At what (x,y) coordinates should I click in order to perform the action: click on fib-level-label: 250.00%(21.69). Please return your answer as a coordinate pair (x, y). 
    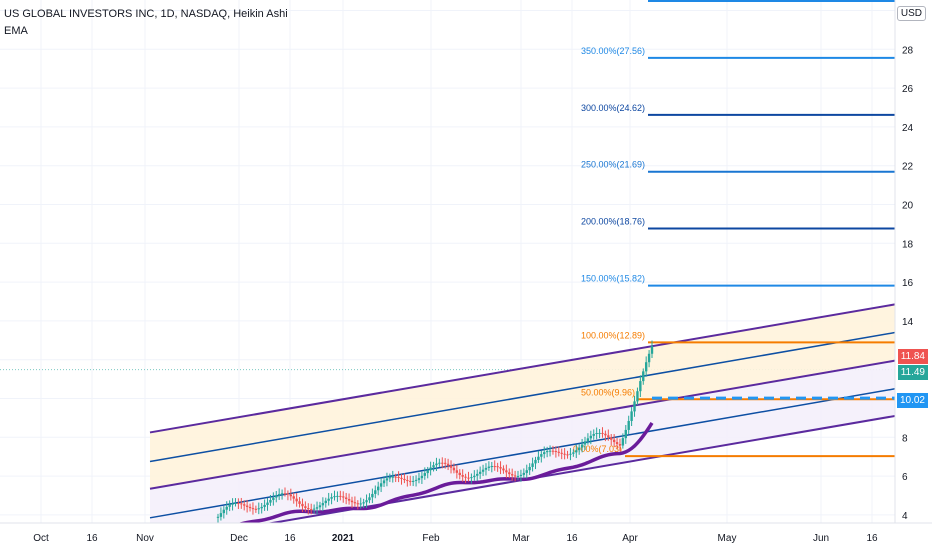
    Looking at the image, I should click on (613, 165).